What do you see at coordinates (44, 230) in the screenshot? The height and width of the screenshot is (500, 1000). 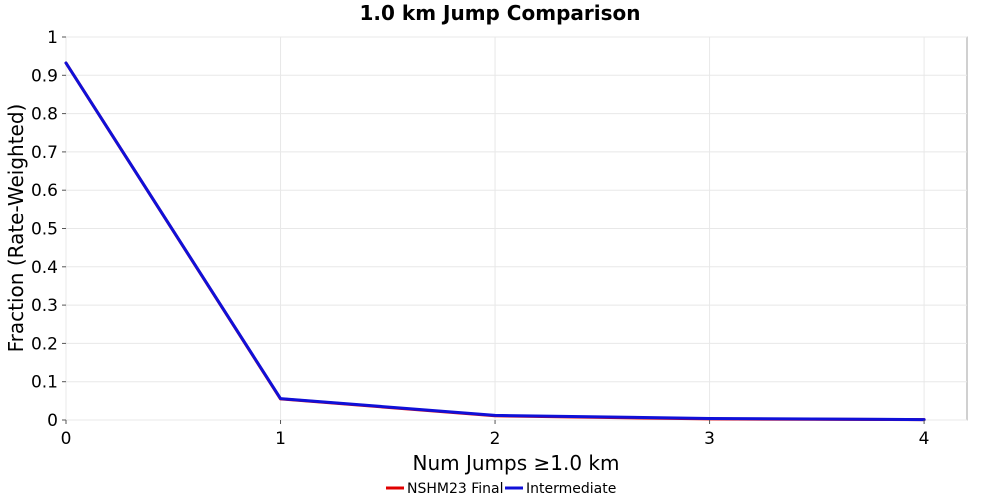 I see `y-tick-label: 0.5` at bounding box center [44, 230].